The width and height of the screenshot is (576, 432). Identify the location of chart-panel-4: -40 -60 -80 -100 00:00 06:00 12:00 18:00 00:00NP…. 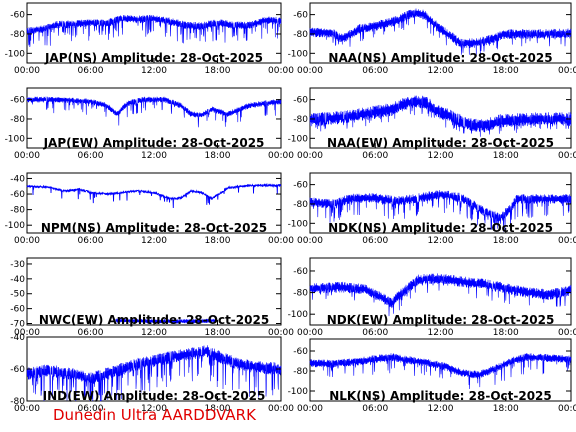
(149, 209).